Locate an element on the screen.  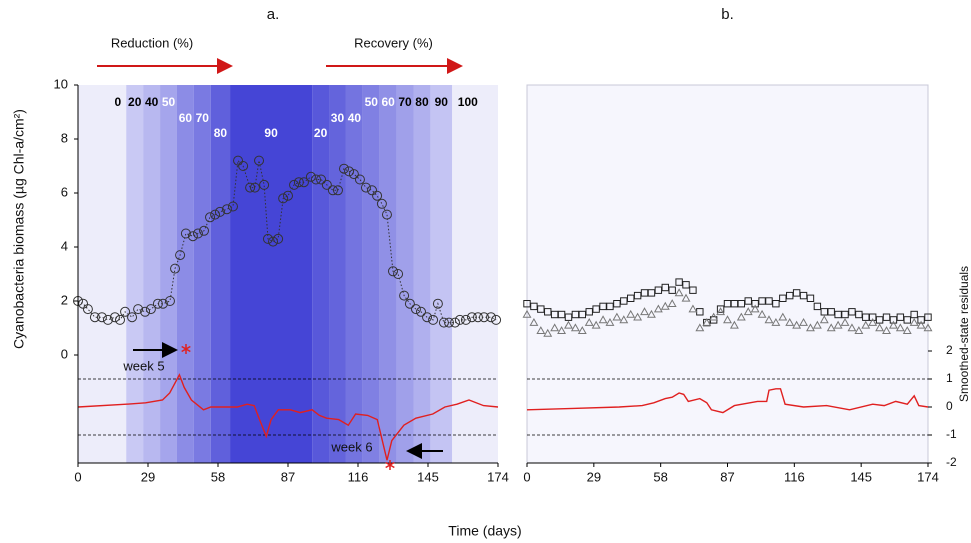
x-tick-label: 0 is located at coordinates (526, 476).